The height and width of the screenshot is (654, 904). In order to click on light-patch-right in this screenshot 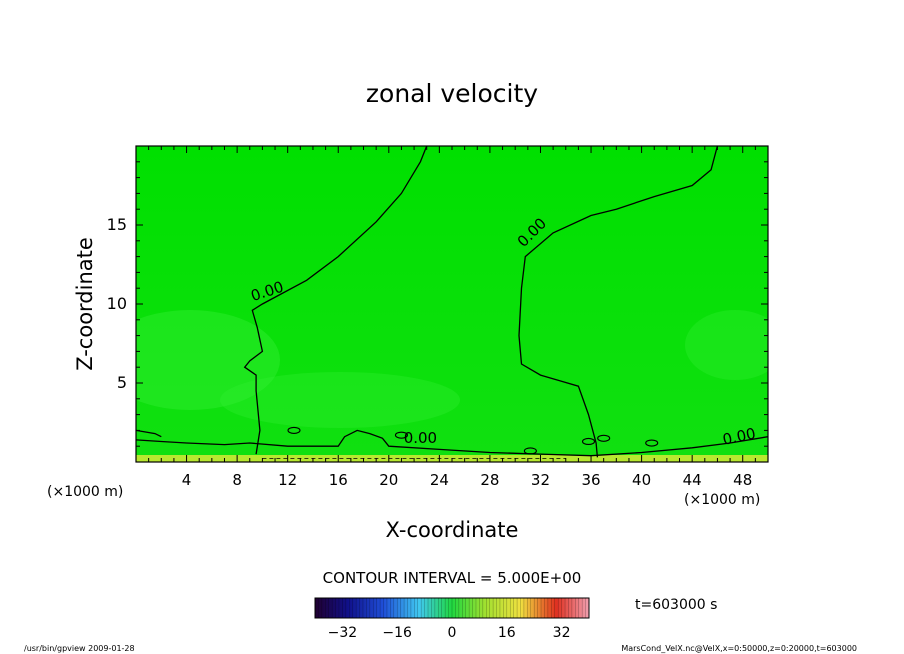, I will do `click(726, 345)`.